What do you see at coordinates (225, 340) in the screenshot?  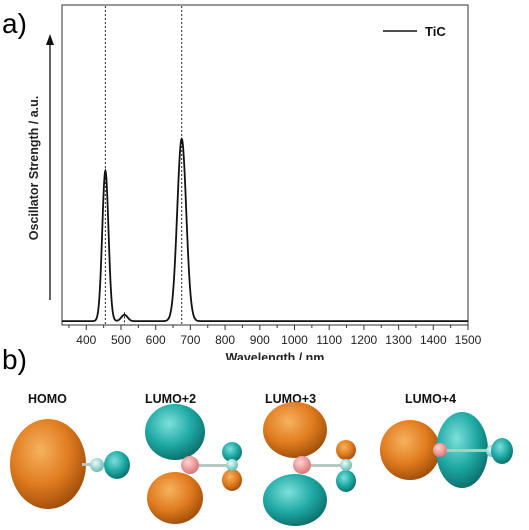 I see `x-tick-label: 800` at bounding box center [225, 340].